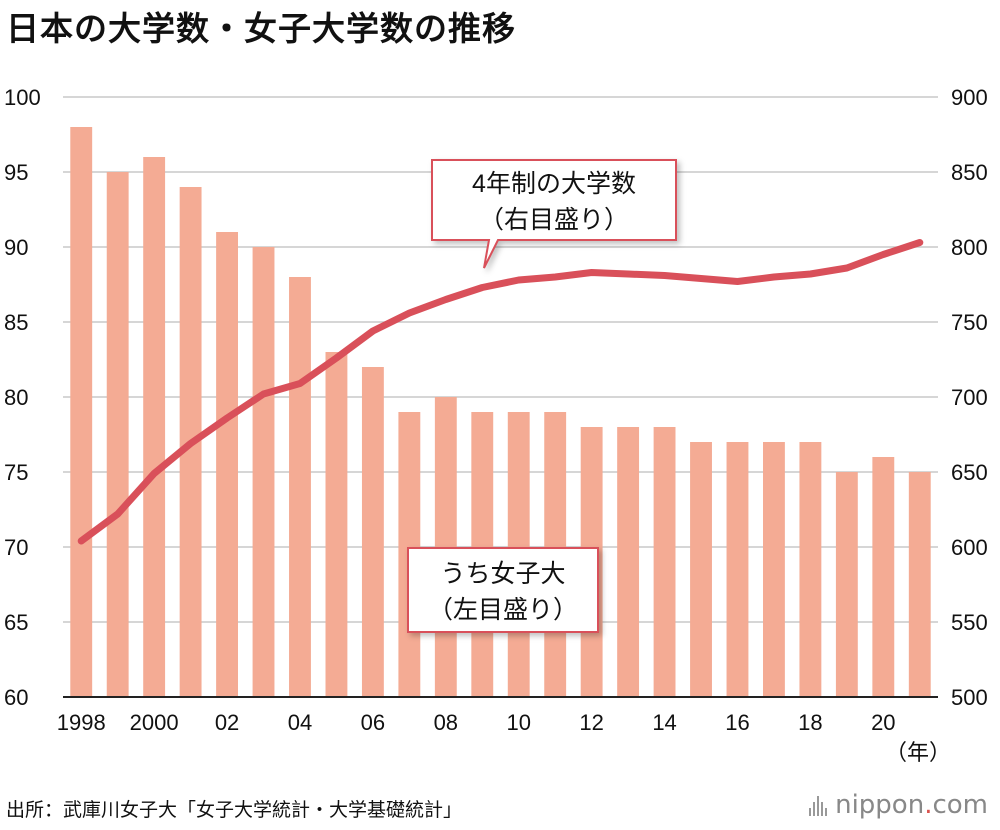  I want to click on x-tick-label: 06, so click(373, 722).